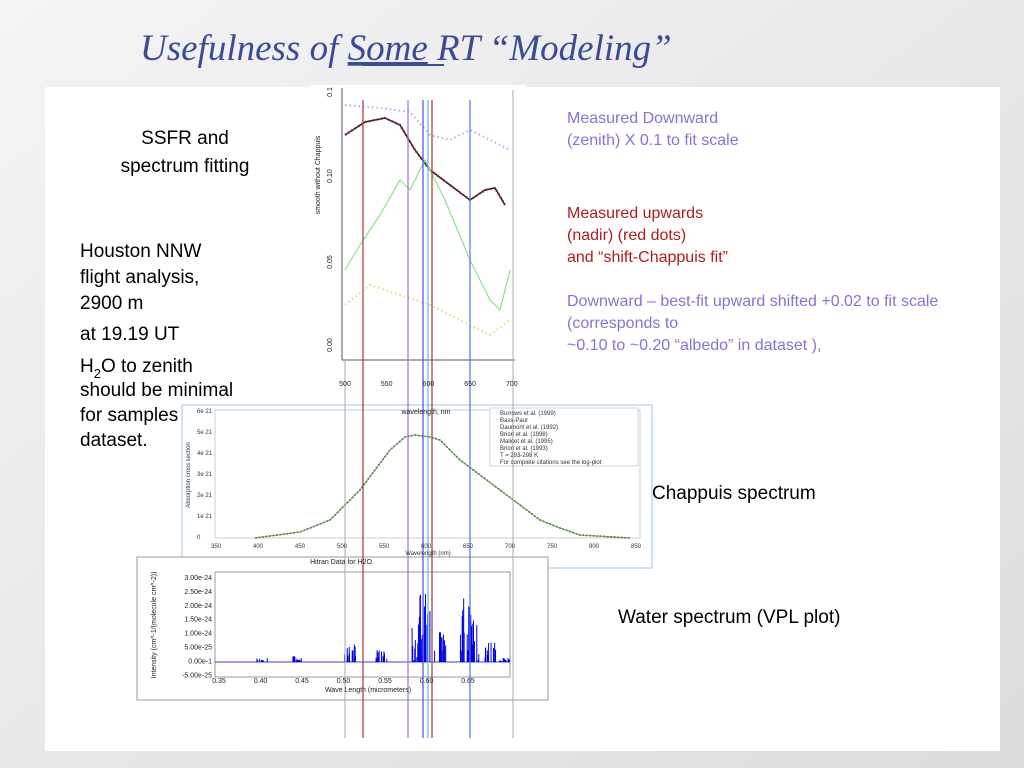  I want to click on water-line: should be minimal, so click(156, 390).